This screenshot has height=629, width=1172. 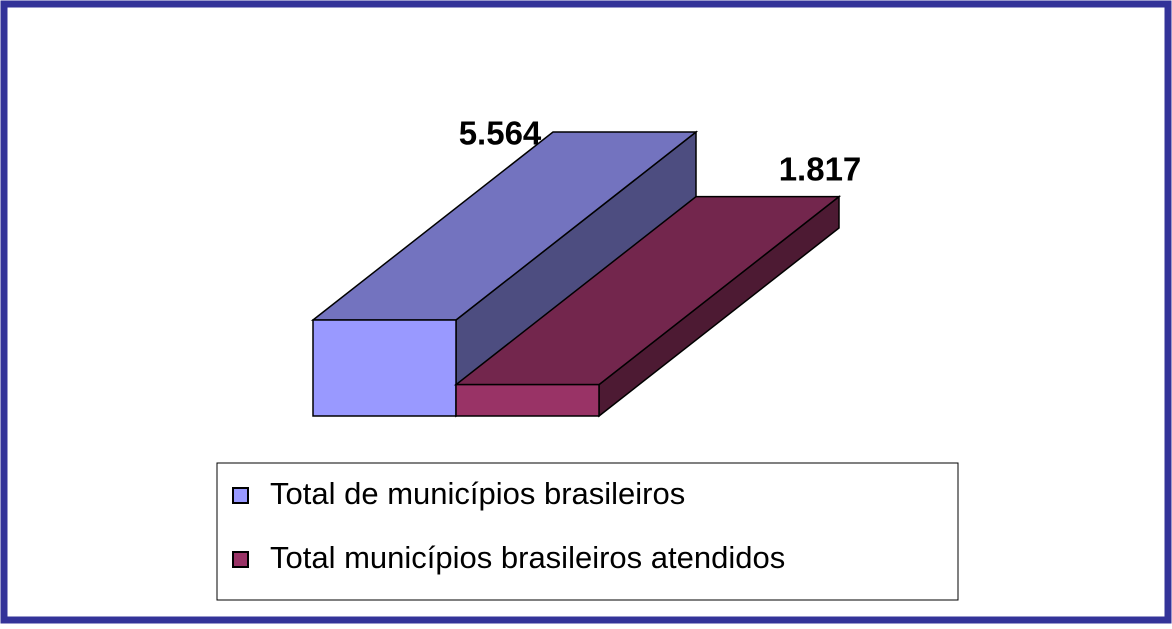 What do you see at coordinates (647, 306) in the screenshot?
I see `bar` at bounding box center [647, 306].